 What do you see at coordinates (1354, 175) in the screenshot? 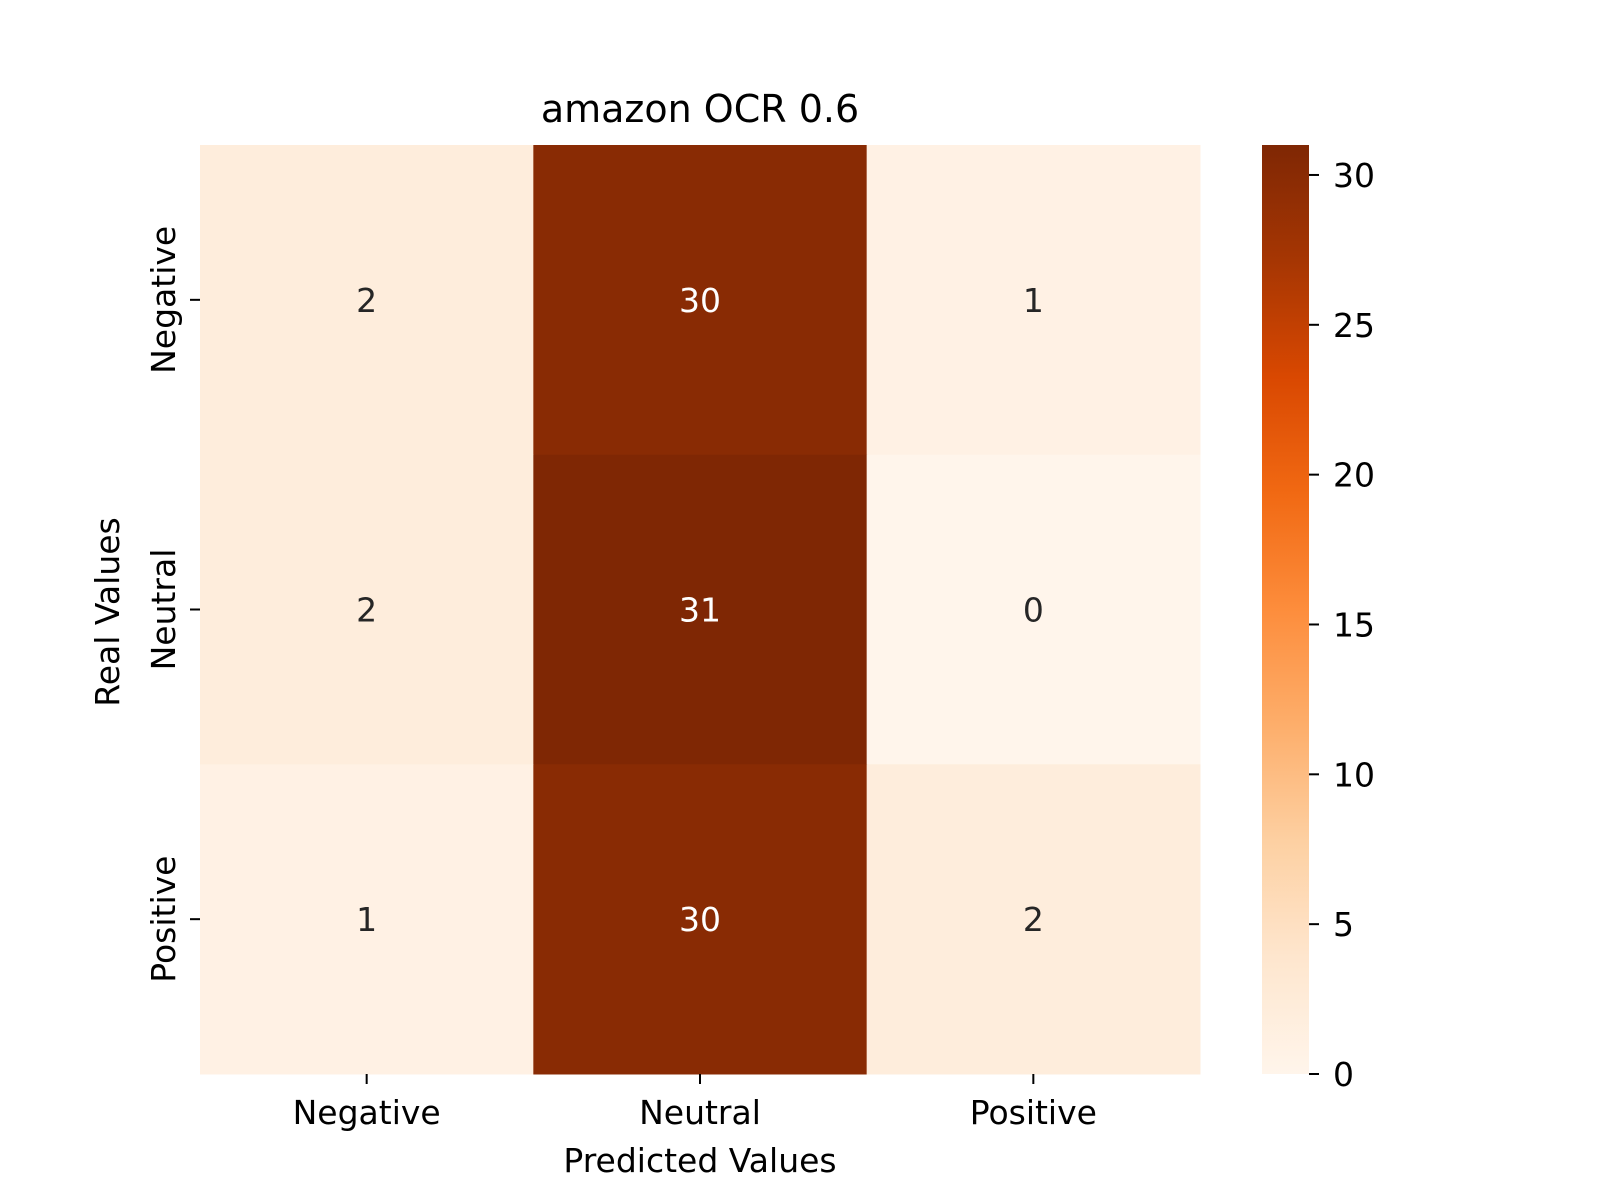
I see `colorbar-tick-label: 30` at bounding box center [1354, 175].